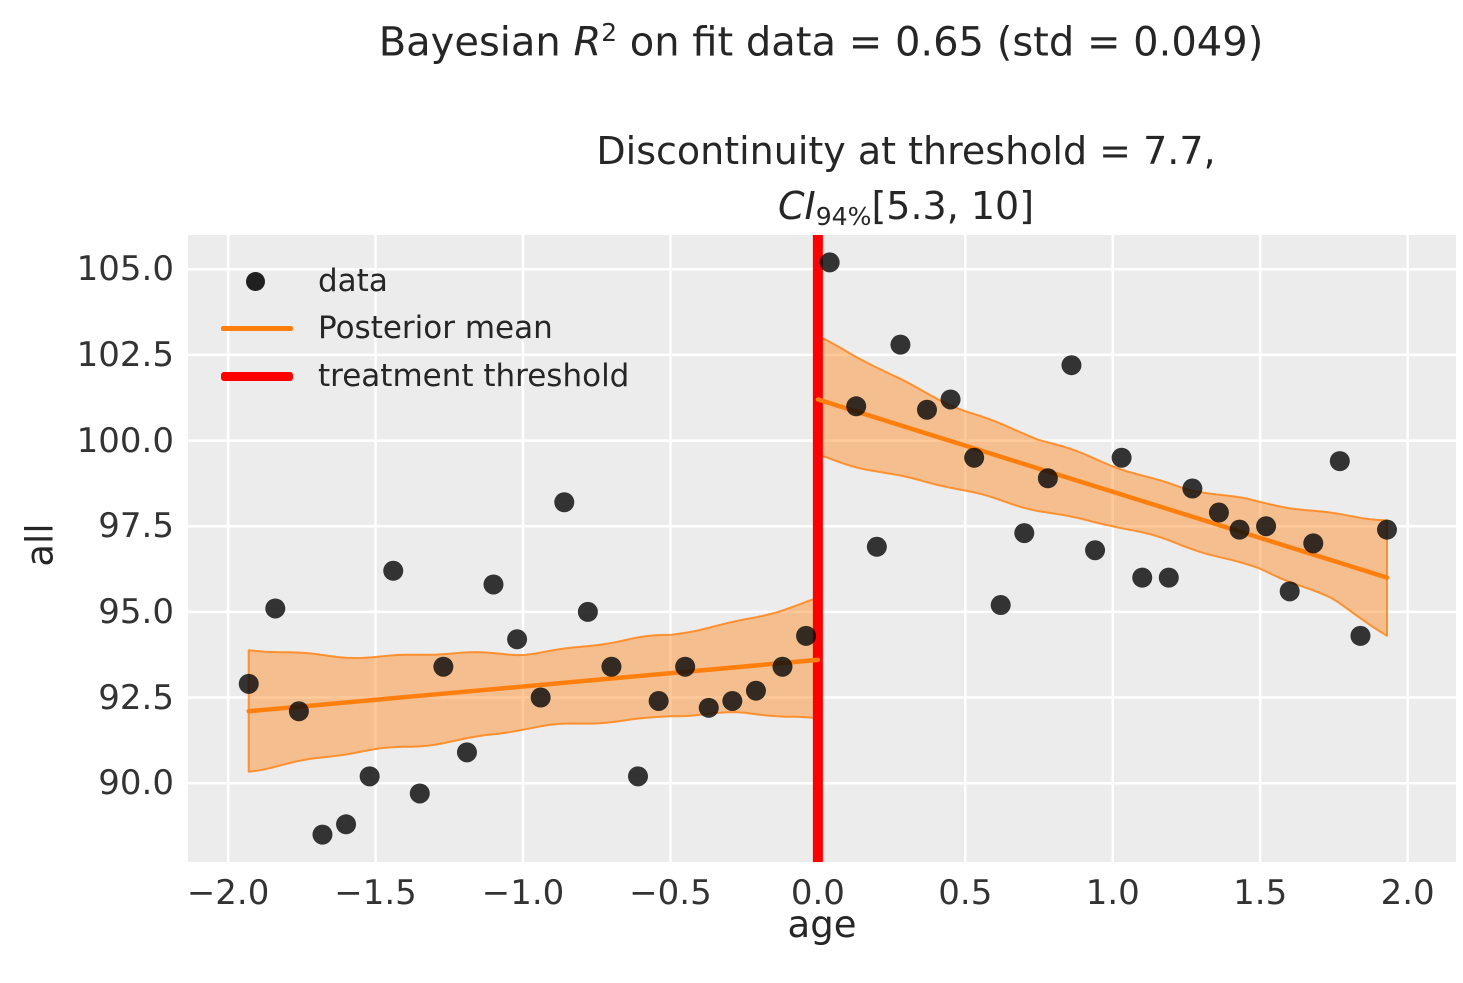  I want to click on figure-title-sup: 2, so click(609, 32).